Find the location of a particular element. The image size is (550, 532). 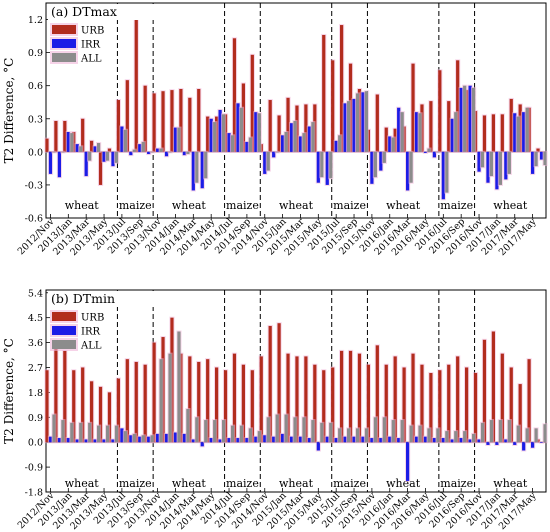

y-tick-label: 0.3 is located at coordinates (35, 119).